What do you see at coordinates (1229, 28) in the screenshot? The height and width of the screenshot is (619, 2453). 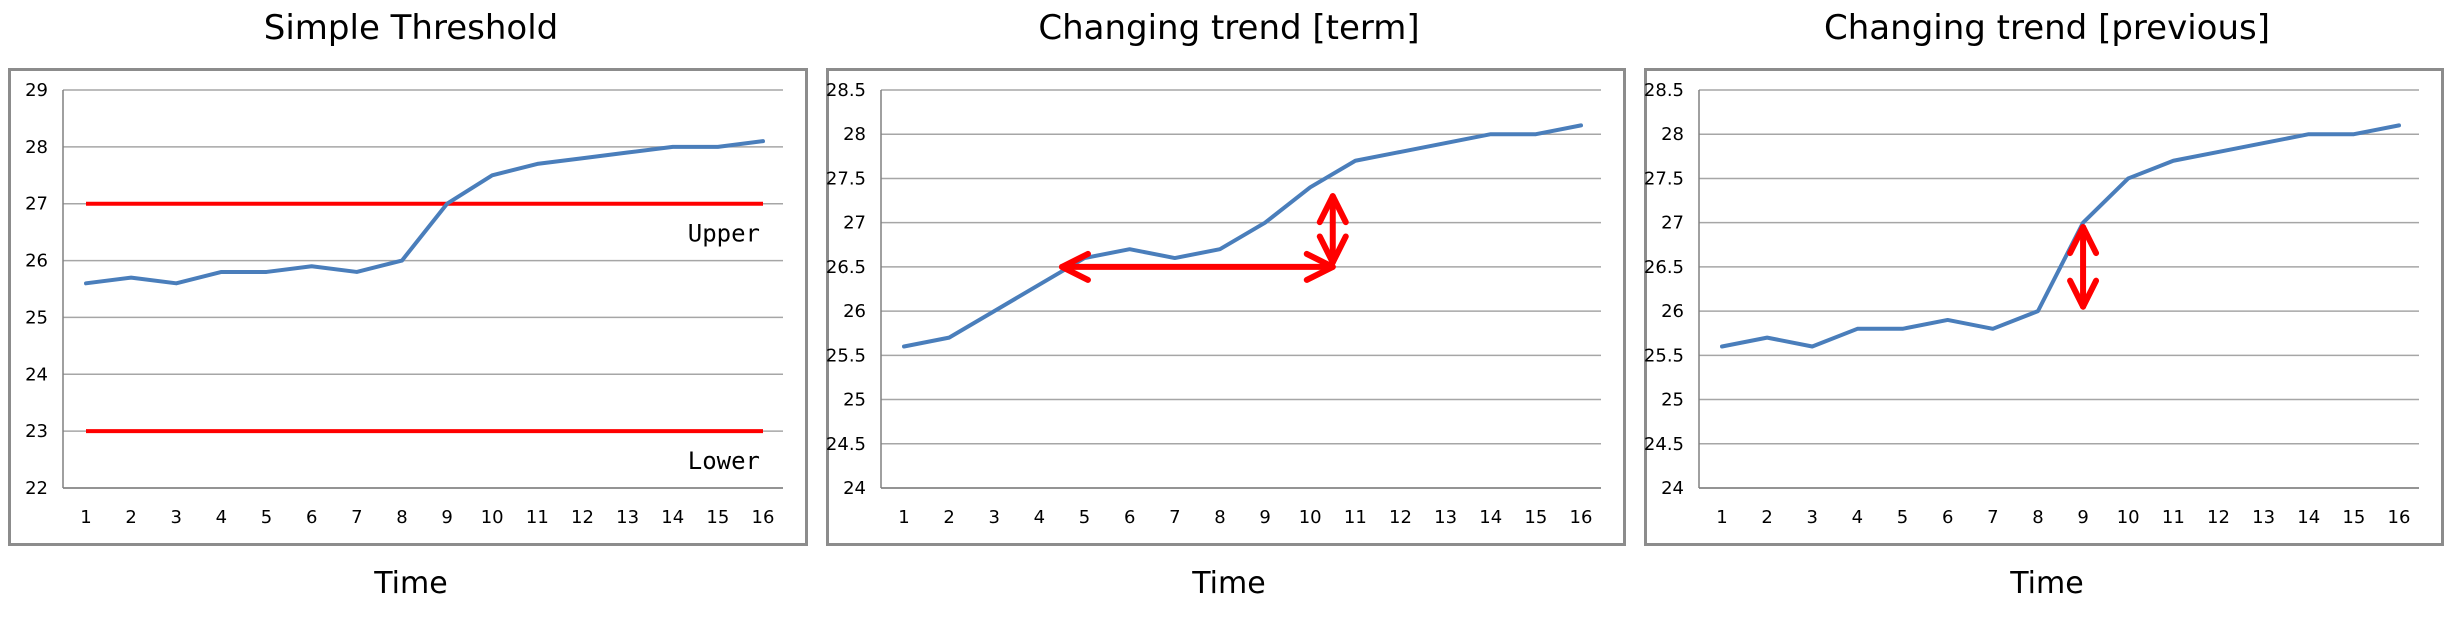 I see `chart-title: Changing trend [term]` at bounding box center [1229, 28].